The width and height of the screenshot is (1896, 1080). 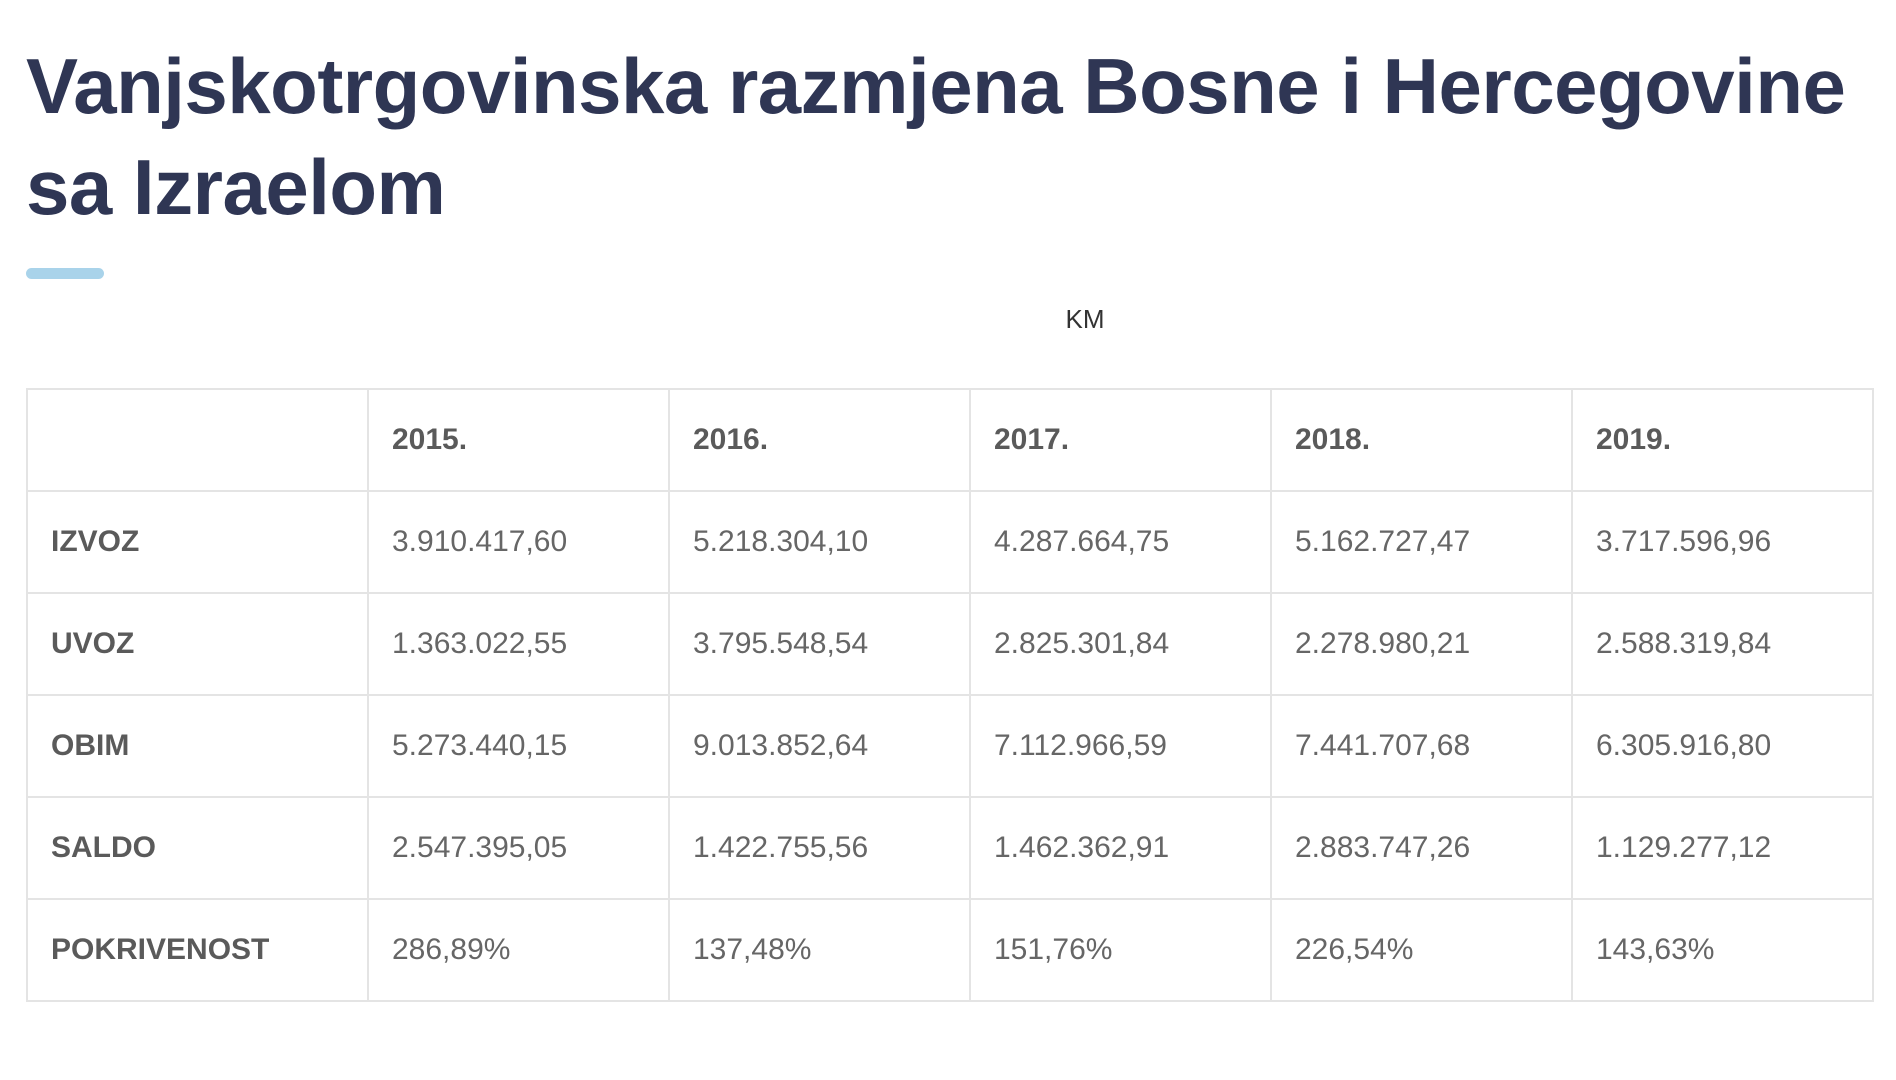 What do you see at coordinates (1120, 644) in the screenshot?
I see `table-cell: 2.825.301,84` at bounding box center [1120, 644].